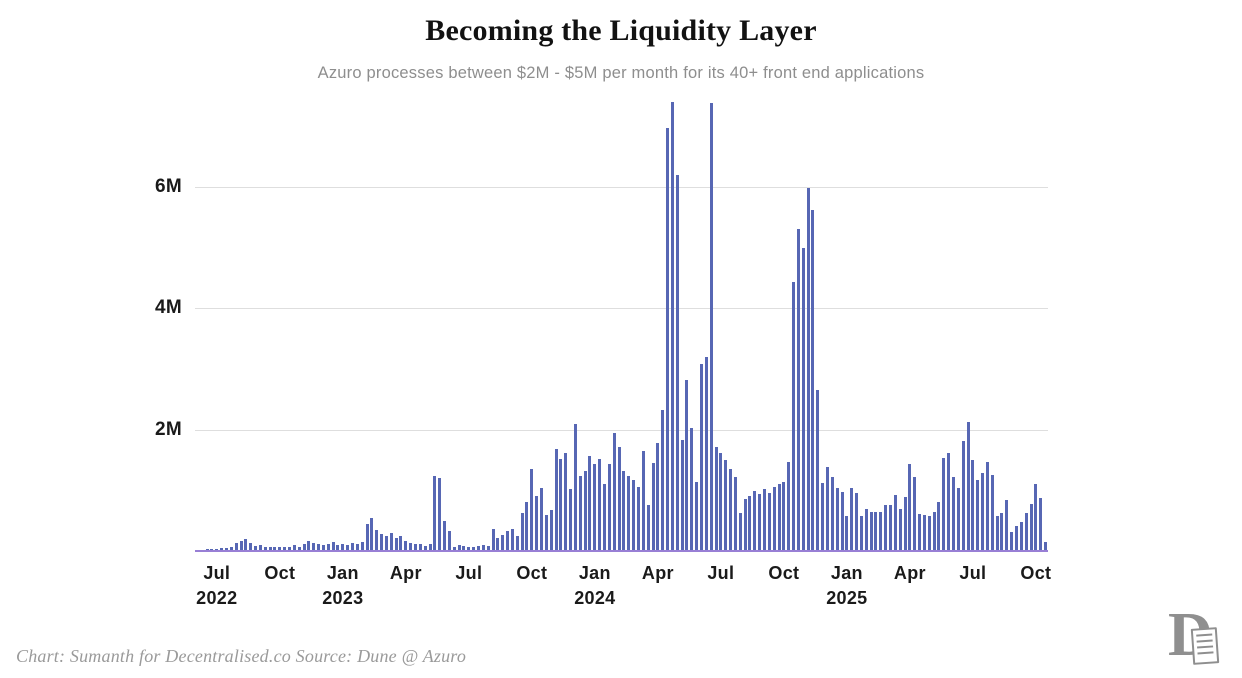 This screenshot has height=678, width=1242. I want to click on decentralised-logo-icon: D, so click(1199, 635).